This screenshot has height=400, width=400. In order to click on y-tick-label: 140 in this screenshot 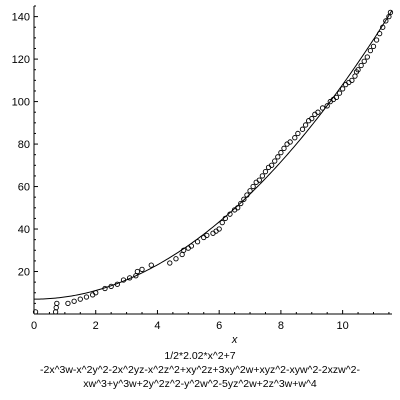, I will do `click(21, 18)`.